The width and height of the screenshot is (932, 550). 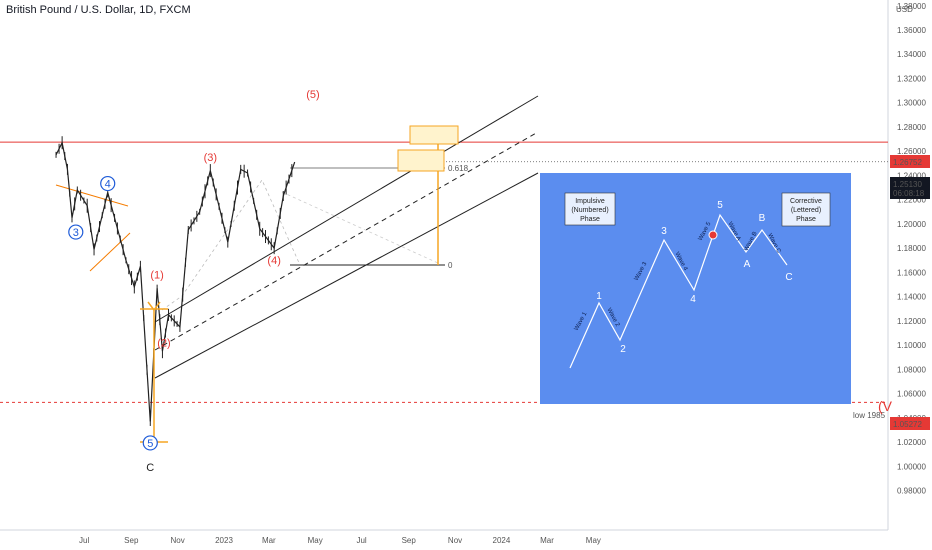 I want to click on corrective-line-2: (Lettered), so click(x=806, y=210).